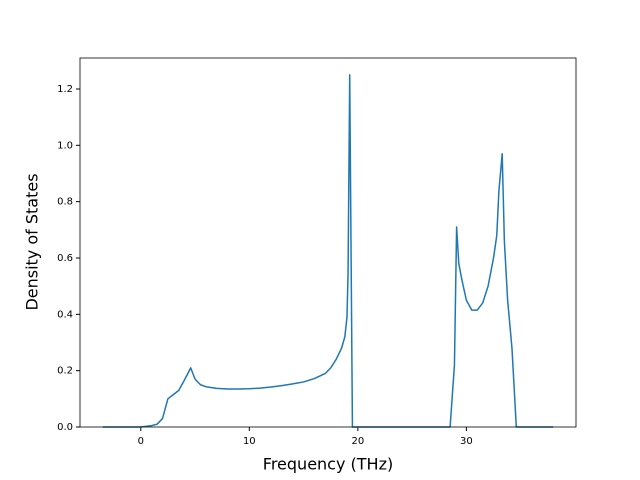 Image resolution: width=640 pixels, height=480 pixels. Describe the element at coordinates (65, 314) in the screenshot. I see `y-tick-label: 0.4` at that location.